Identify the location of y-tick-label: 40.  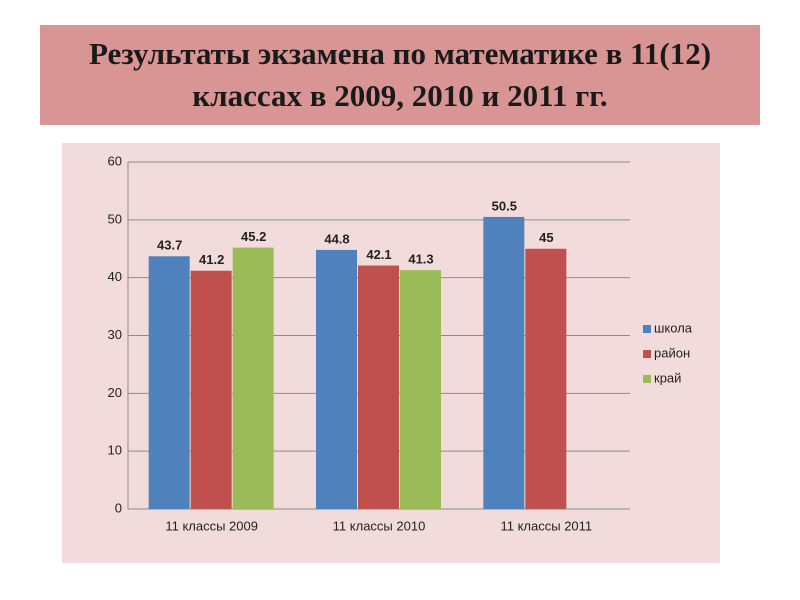
(115, 276).